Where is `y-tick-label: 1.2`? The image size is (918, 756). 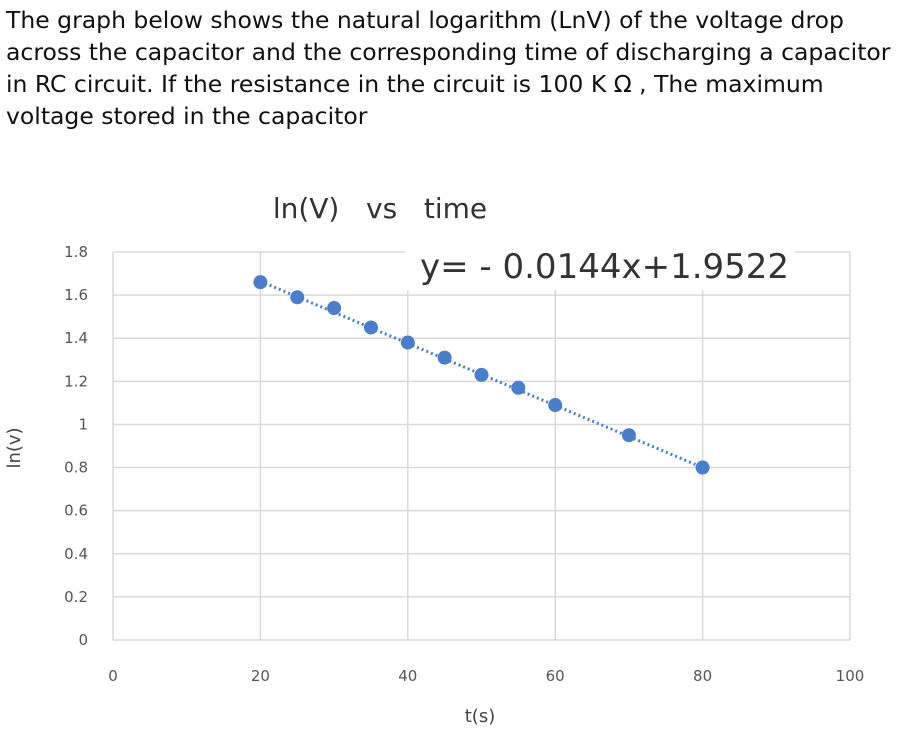
y-tick-label: 1.2 is located at coordinates (76, 381).